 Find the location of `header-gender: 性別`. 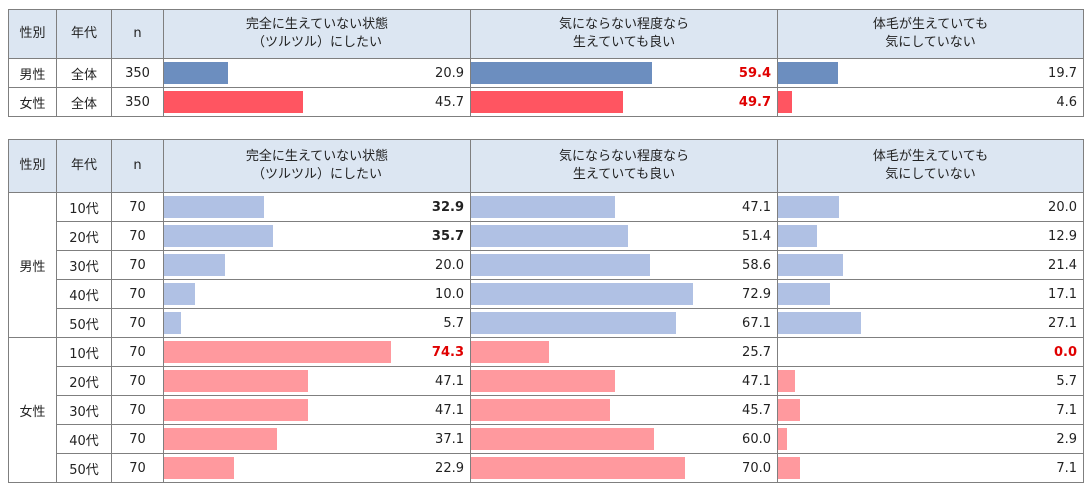

header-gender: 性別 is located at coordinates (32, 34).